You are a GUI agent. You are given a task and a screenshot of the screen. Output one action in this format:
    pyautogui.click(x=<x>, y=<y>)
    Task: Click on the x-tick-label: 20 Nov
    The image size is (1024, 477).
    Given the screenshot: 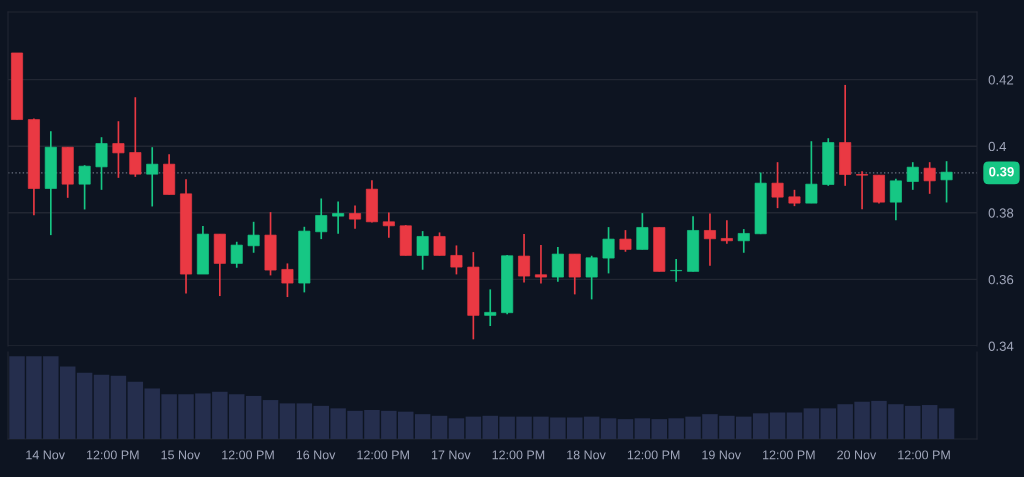 What is the action you would take?
    pyautogui.click(x=857, y=455)
    